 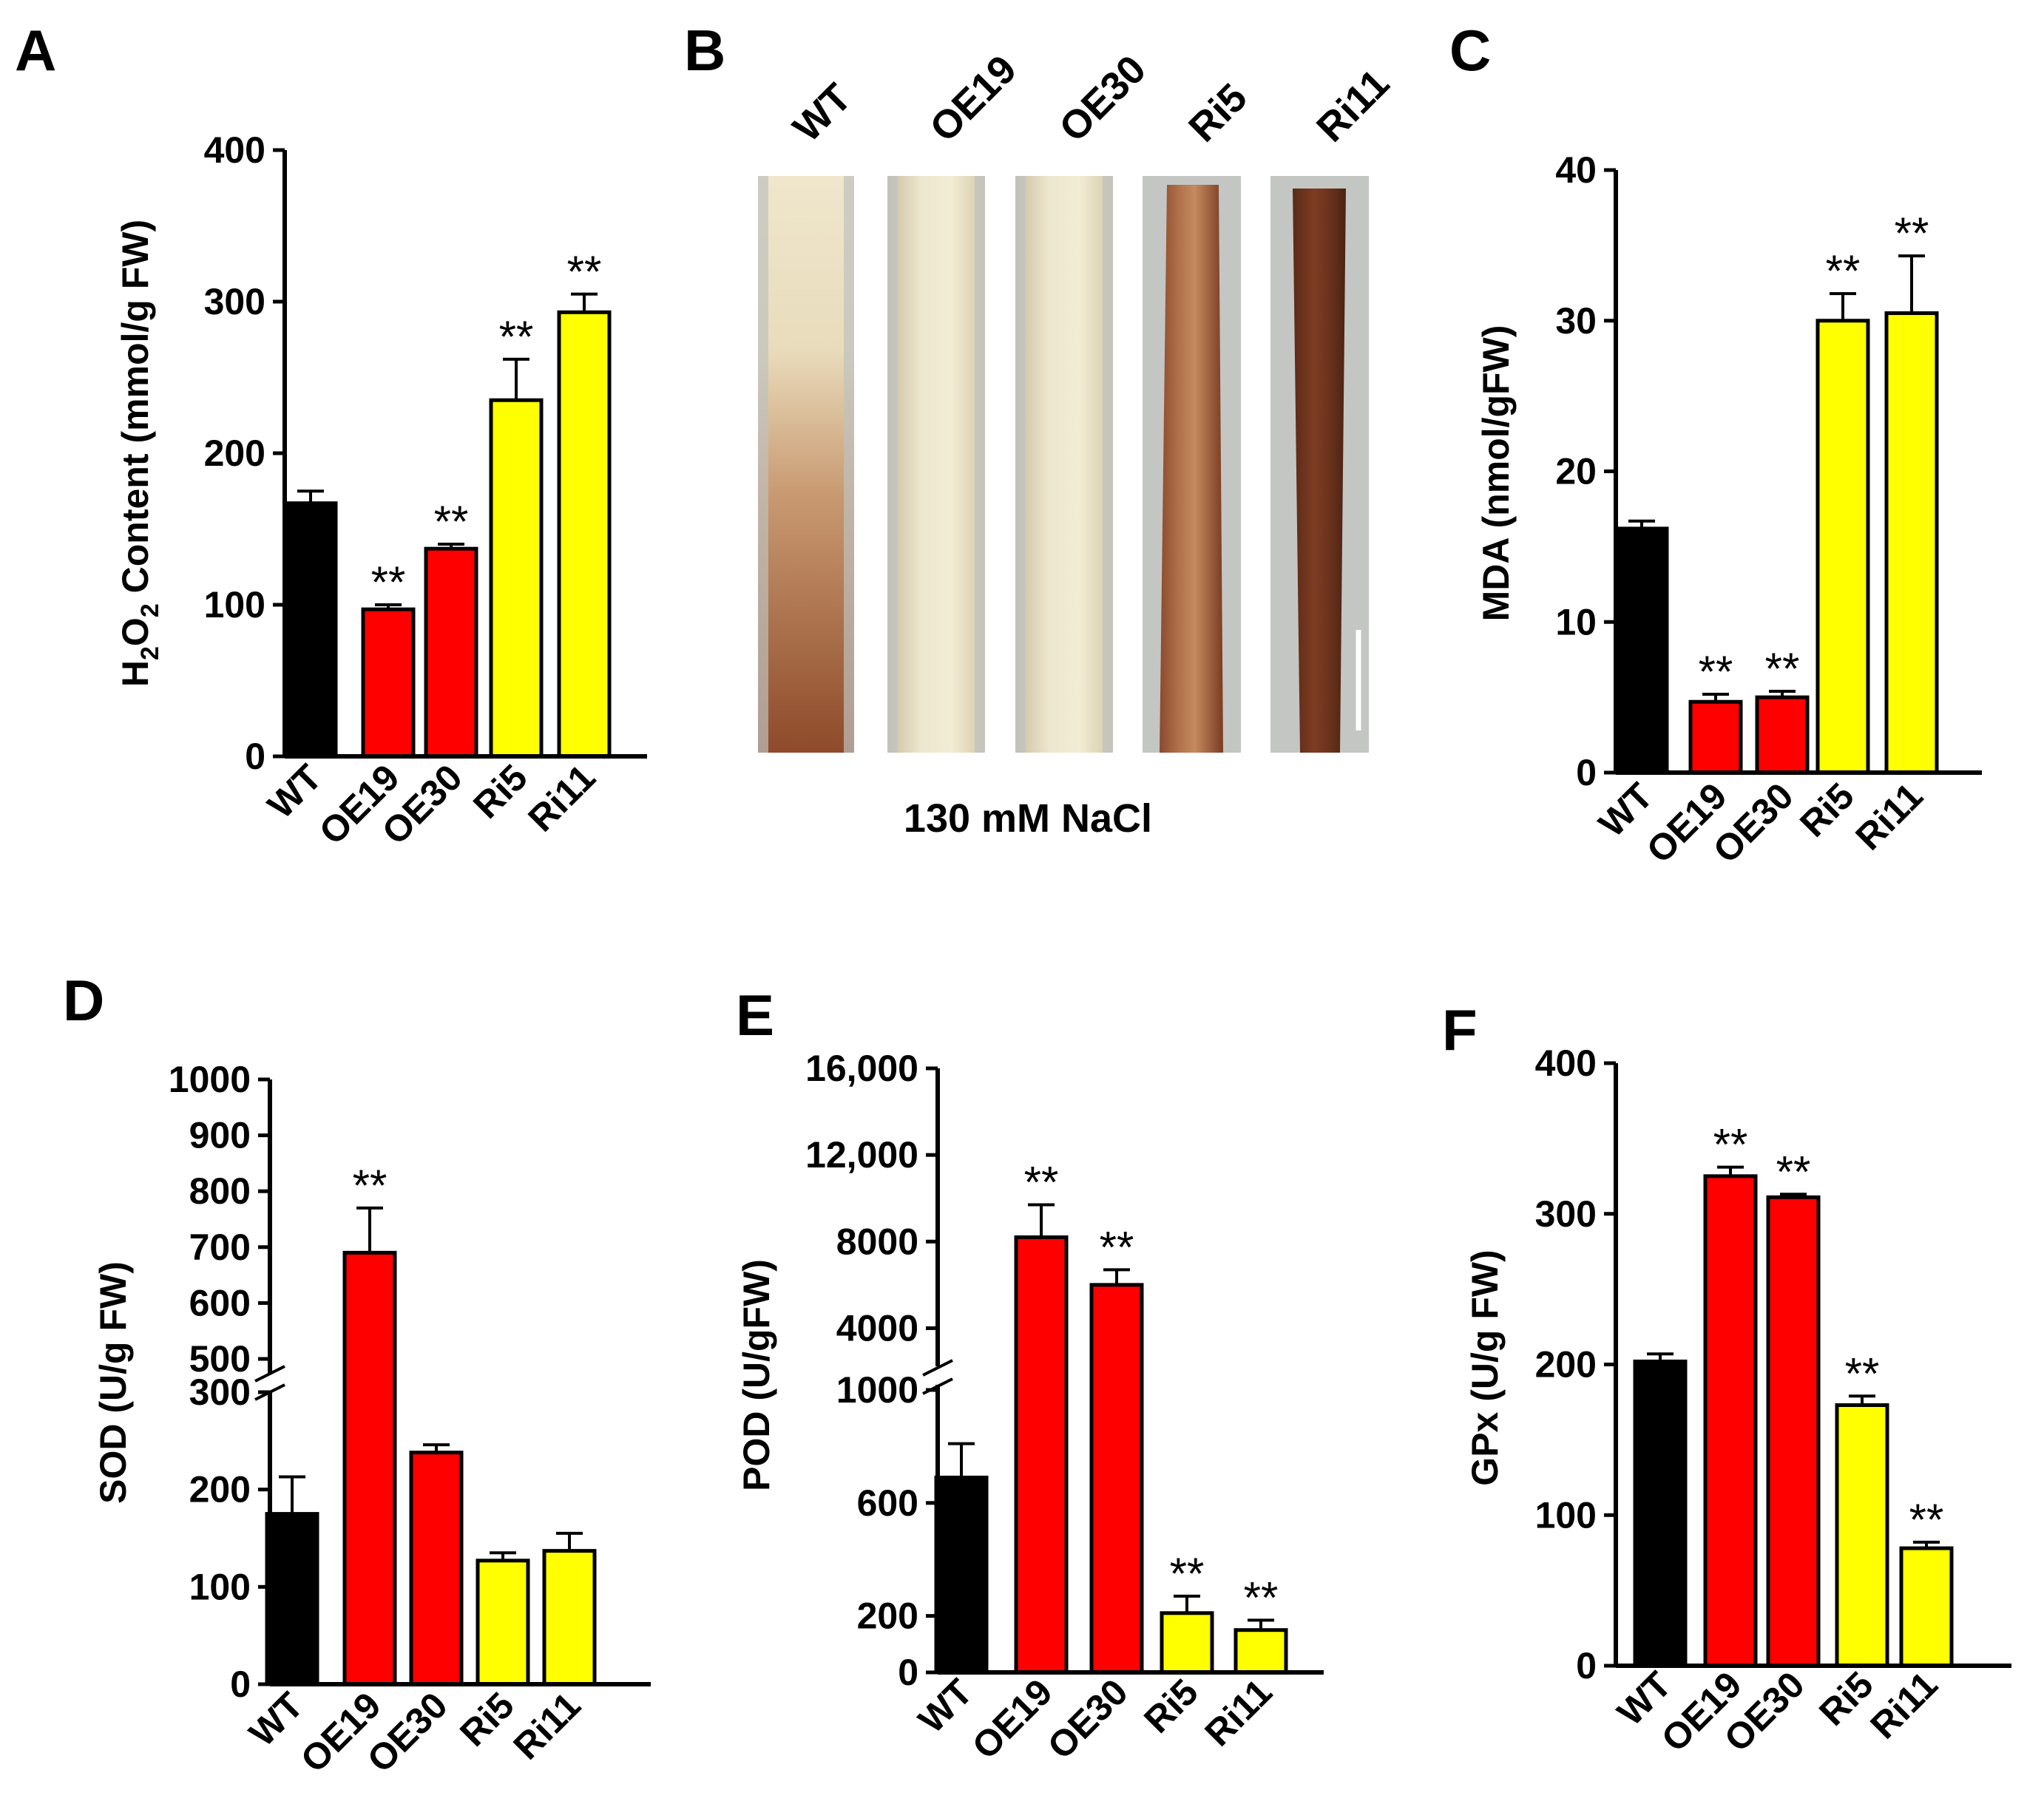 What do you see at coordinates (1576, 472) in the screenshot?
I see `y-tick-label: 20` at bounding box center [1576, 472].